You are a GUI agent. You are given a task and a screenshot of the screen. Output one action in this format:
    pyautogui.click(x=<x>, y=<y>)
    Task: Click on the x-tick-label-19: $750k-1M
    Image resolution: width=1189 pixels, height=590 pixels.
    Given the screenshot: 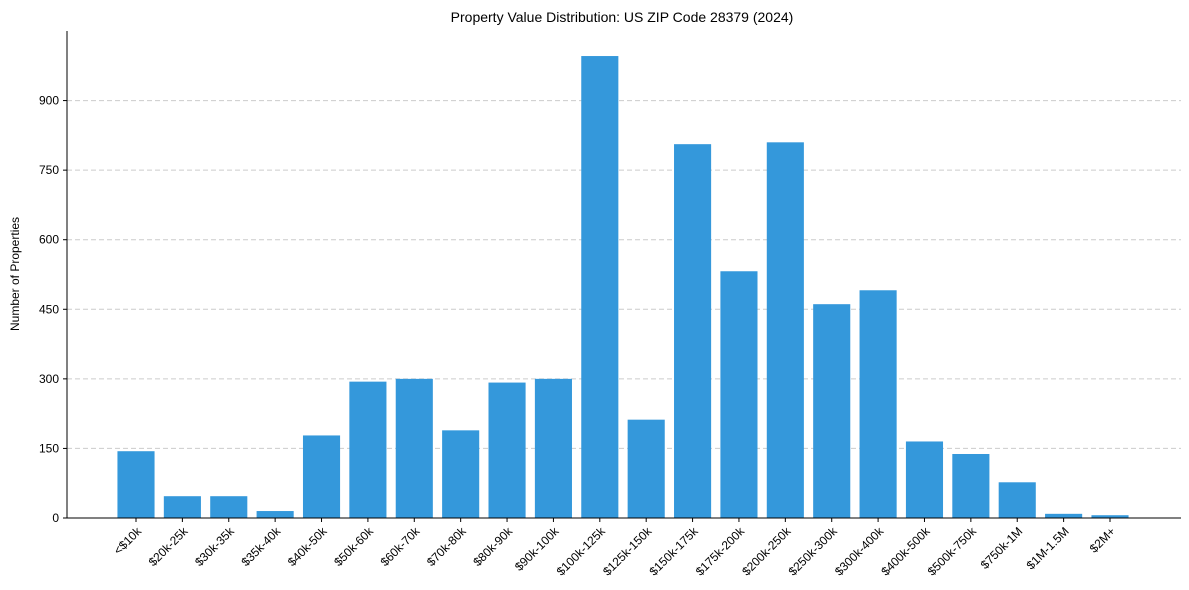 What is the action you would take?
    pyautogui.click(x=1002, y=548)
    